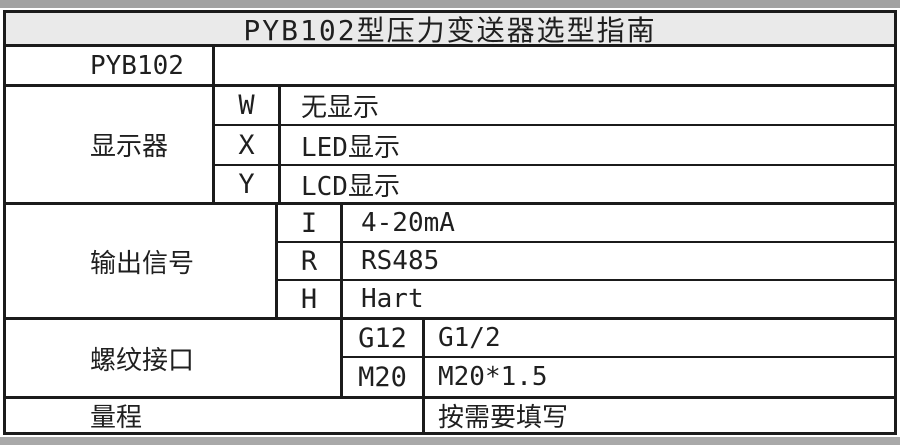  I want to click on model-value-empty, so click(554, 65).